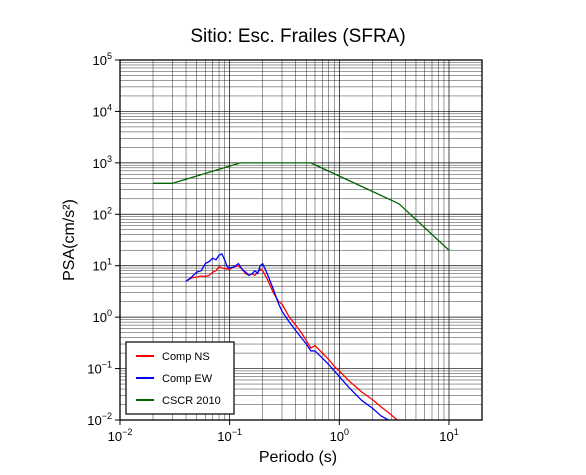 Image resolution: width=586 pixels, height=475 pixels. What do you see at coordinates (102, 316) in the screenshot?
I see `y-tick-label: 10⁰` at bounding box center [102, 316].